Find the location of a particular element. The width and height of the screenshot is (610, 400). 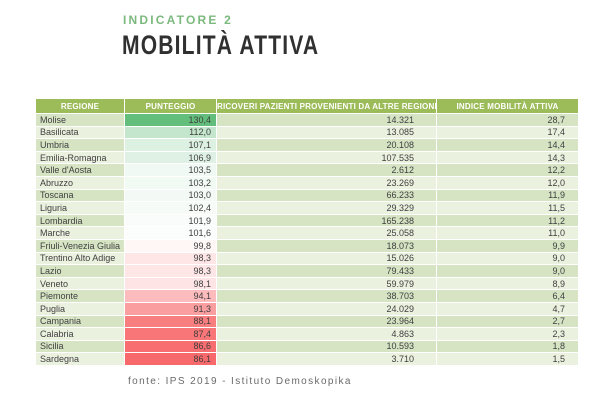

cell-regione: Sicilia is located at coordinates (80, 346).